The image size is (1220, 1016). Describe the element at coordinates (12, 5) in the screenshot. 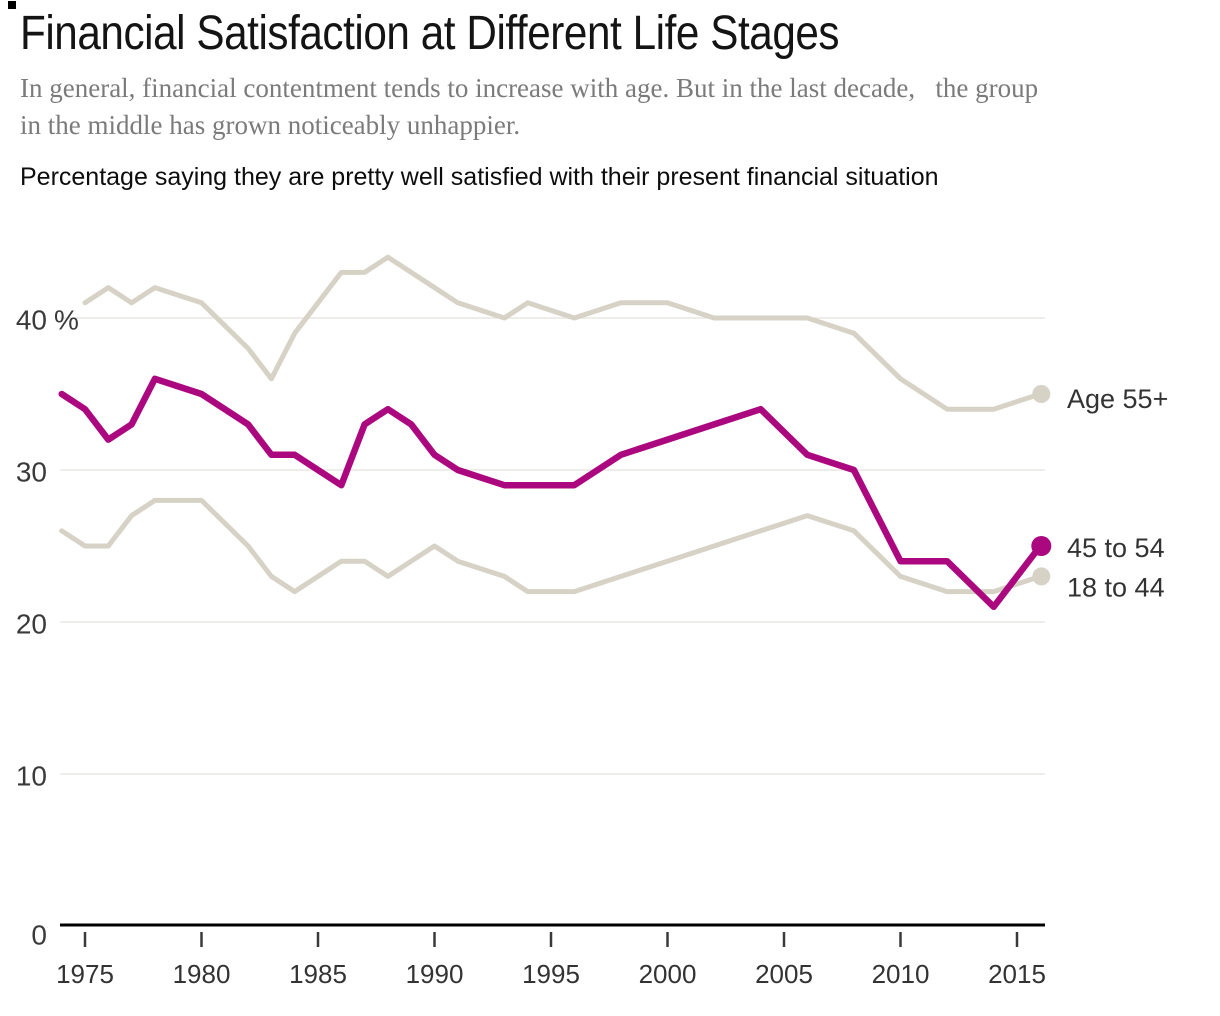

I see `corner-mark` at that location.